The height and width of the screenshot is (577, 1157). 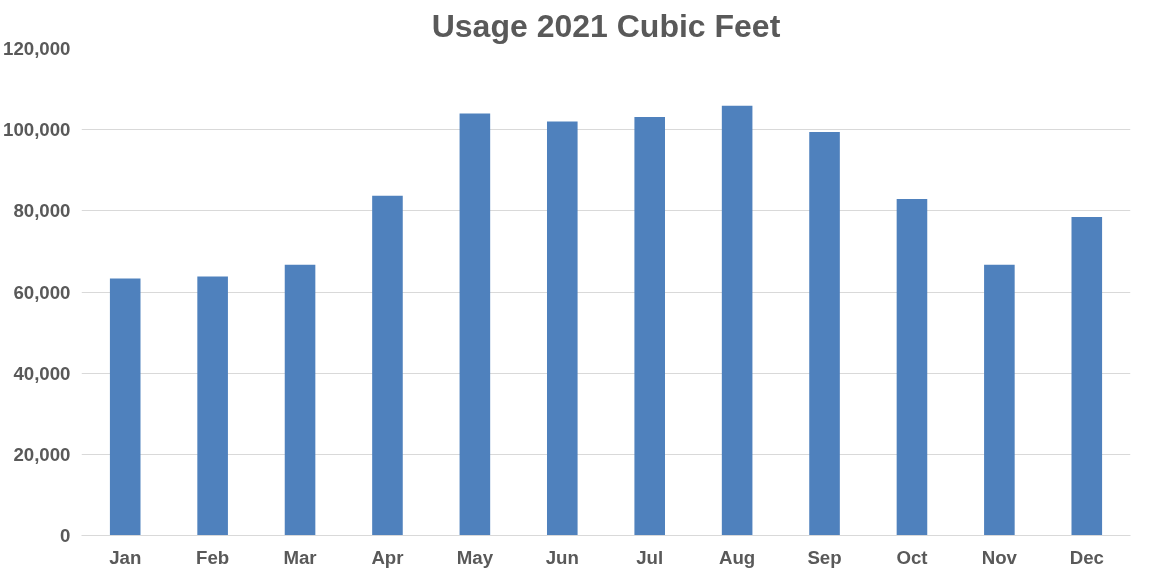 What do you see at coordinates (737, 557) in the screenshot?
I see `x-tick-label: Aug` at bounding box center [737, 557].